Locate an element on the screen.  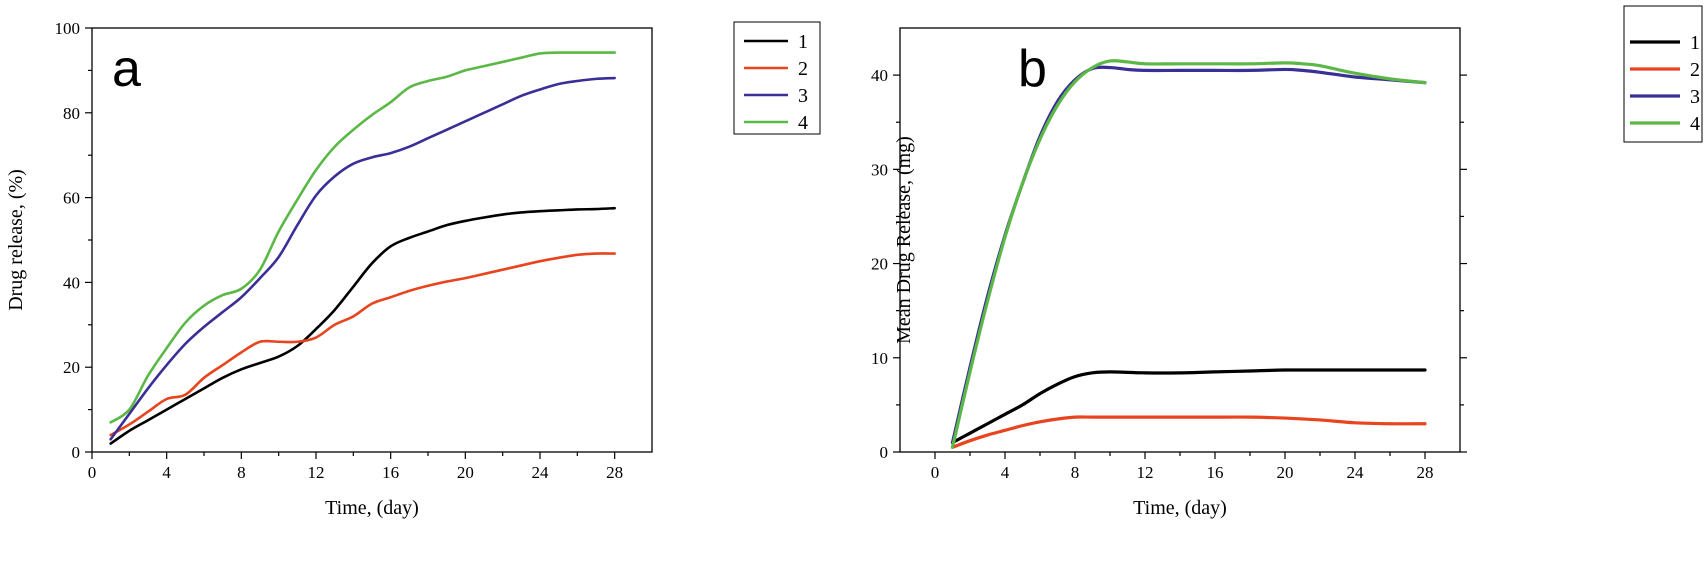
a-y-tick-label-1: 20 is located at coordinates (71, 367).